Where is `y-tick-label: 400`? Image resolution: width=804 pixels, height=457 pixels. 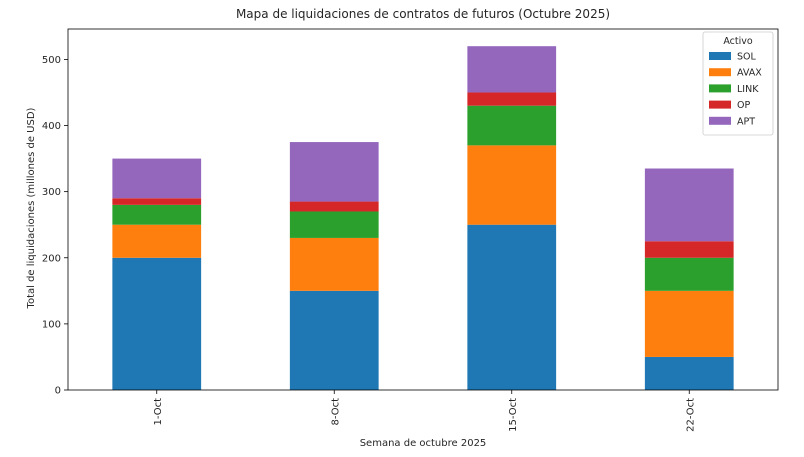 y-tick-label: 400 is located at coordinates (51, 126).